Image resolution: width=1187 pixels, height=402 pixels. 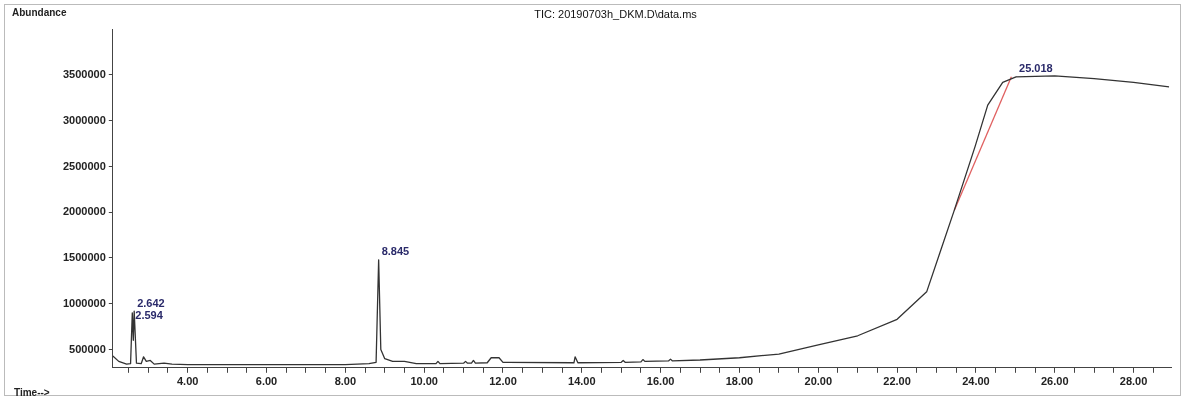 What do you see at coordinates (660, 381) in the screenshot?
I see `x-tick-label: 16.00` at bounding box center [660, 381].